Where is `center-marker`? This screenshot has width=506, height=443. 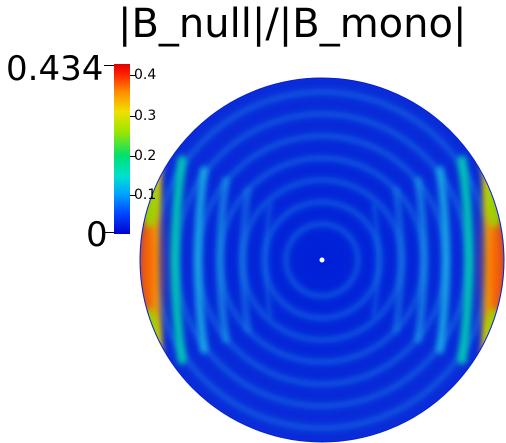 center-marker is located at coordinates (322, 260).